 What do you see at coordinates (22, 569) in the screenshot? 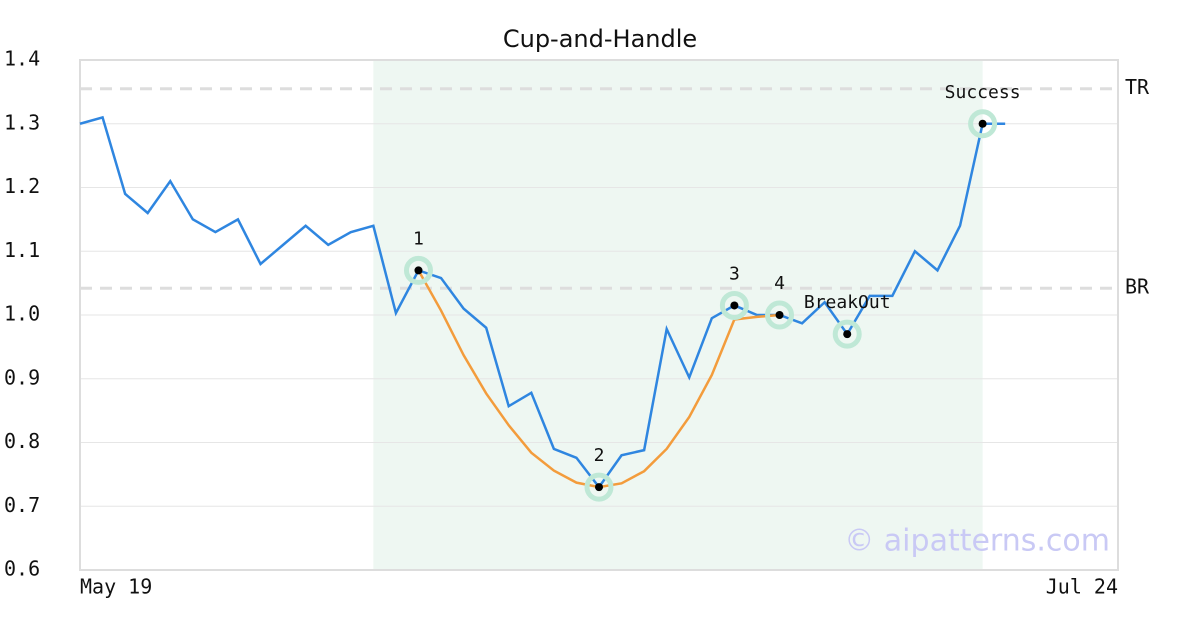
I see `y-tick-label: 0.6` at bounding box center [22, 569].